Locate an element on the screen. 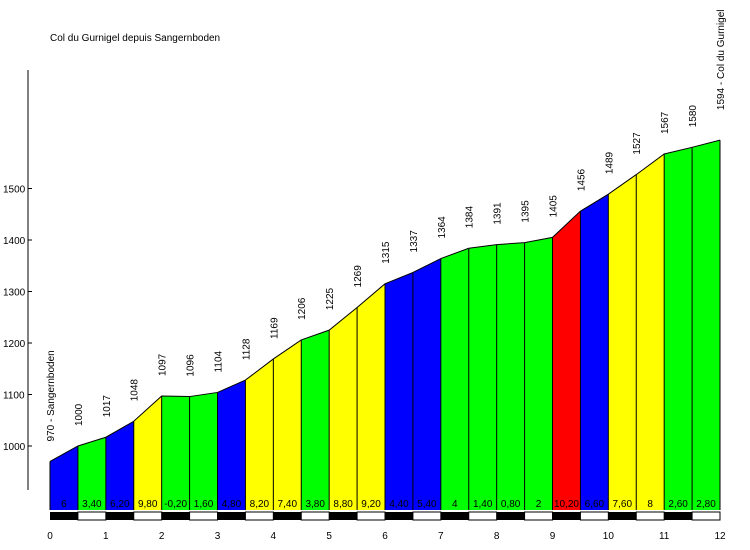  elevation-label: 1269 is located at coordinates (358, 276).